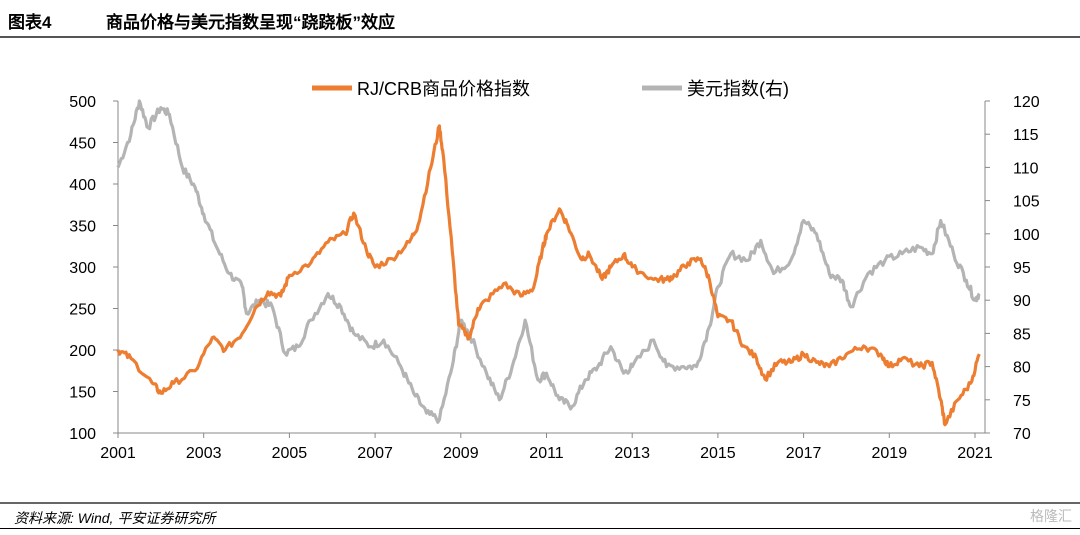 Image resolution: width=1080 pixels, height=535 pixels. I want to click on y-right-tick-label: 70, so click(1022, 434).